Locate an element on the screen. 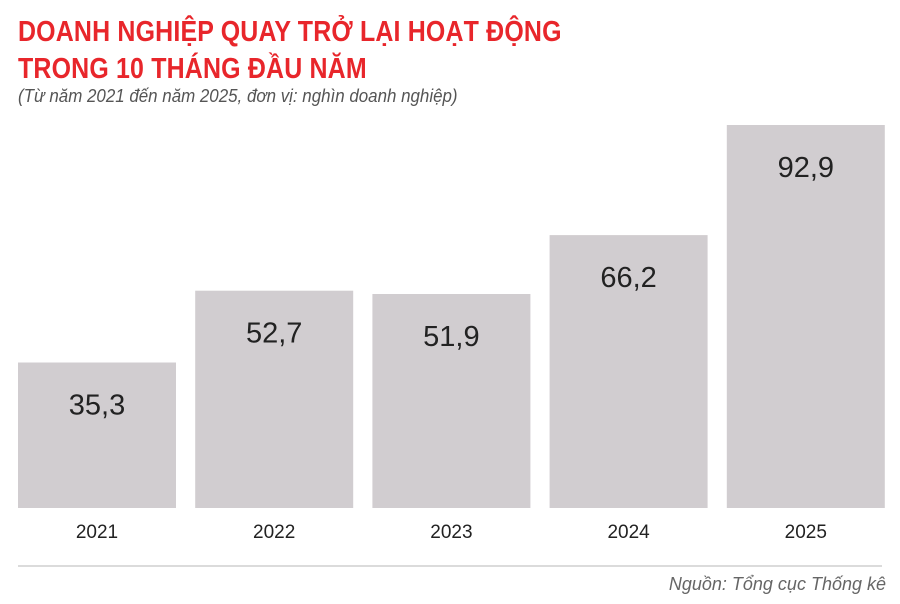  bar-2021 is located at coordinates (97, 435).